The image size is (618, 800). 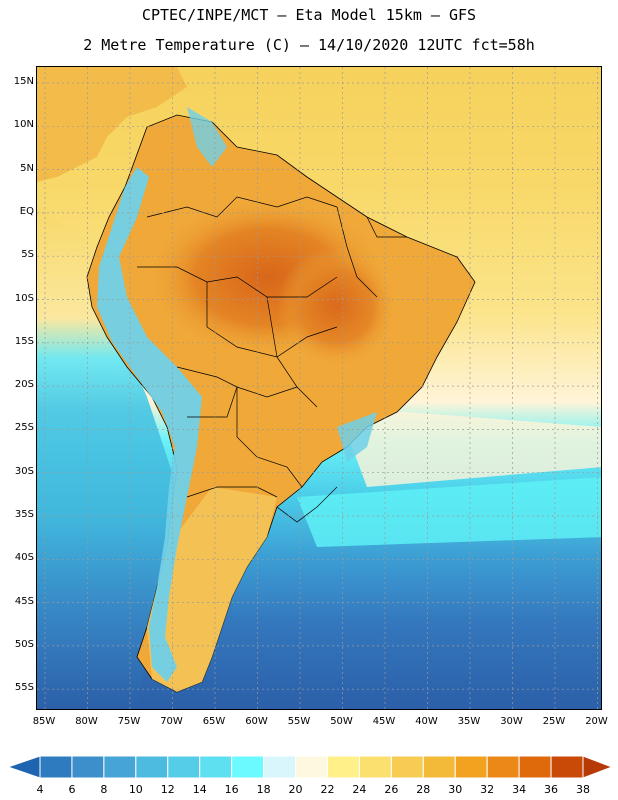 What do you see at coordinates (27, 255) in the screenshot?
I see `lat-label-4: 5S` at bounding box center [27, 255].